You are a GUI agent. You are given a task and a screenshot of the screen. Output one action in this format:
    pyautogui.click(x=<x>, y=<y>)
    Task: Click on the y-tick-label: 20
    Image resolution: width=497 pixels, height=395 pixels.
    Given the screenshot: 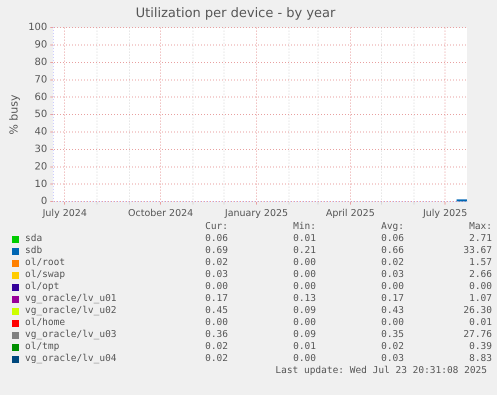 What is the action you would take?
    pyautogui.click(x=41, y=166)
    